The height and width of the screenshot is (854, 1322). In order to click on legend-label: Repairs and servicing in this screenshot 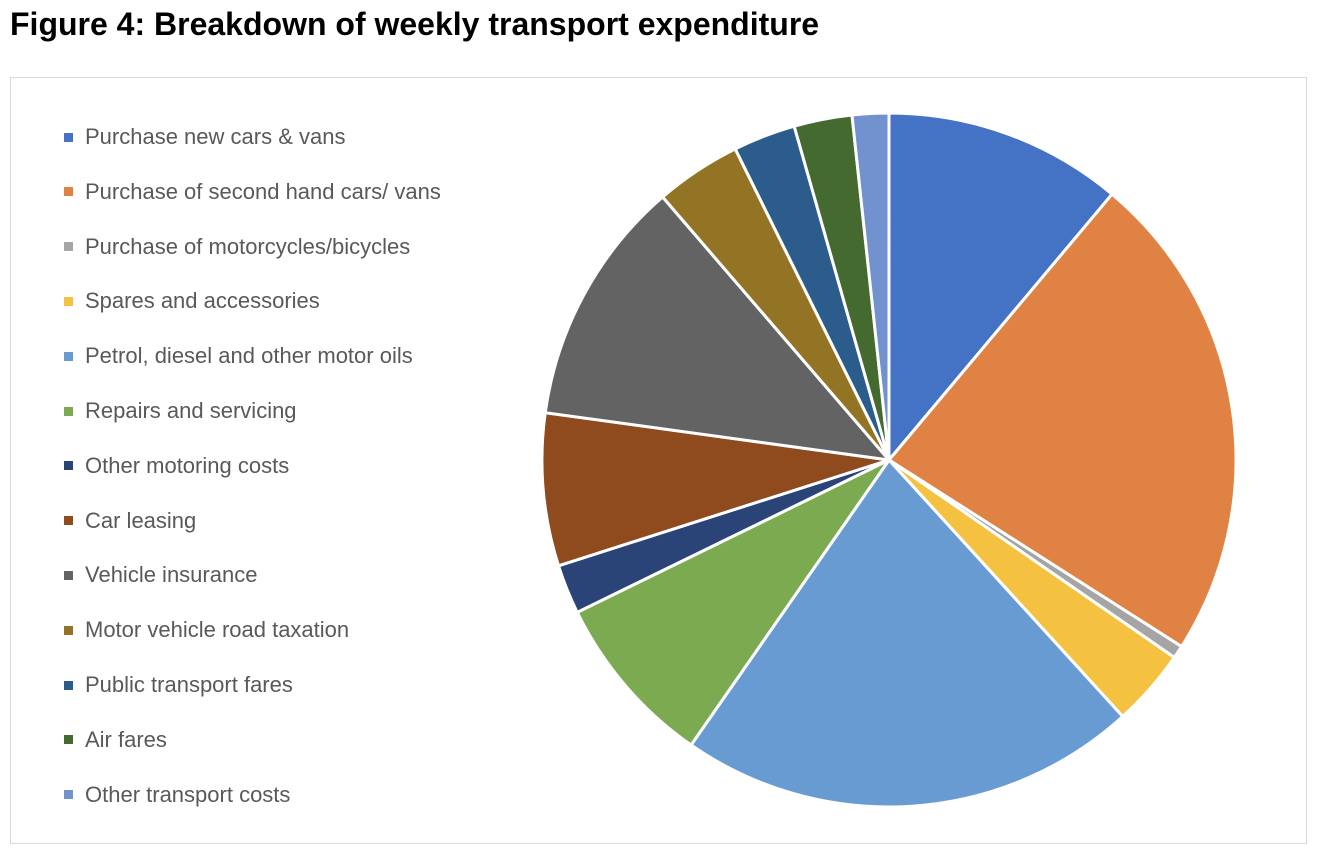, I will do `click(191, 410)`.